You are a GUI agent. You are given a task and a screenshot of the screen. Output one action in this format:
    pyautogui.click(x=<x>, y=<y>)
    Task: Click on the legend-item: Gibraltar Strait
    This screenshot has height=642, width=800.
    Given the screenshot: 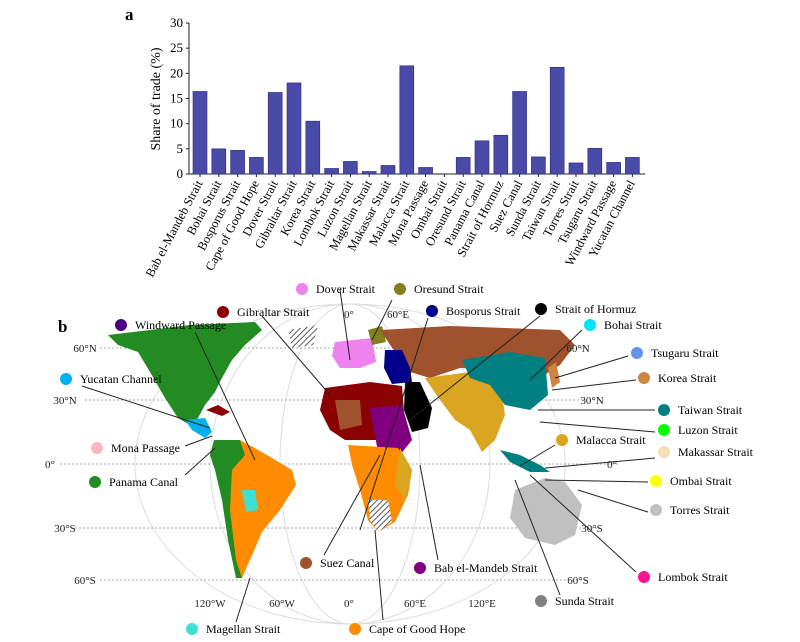 What is the action you would take?
    pyautogui.click(x=263, y=312)
    